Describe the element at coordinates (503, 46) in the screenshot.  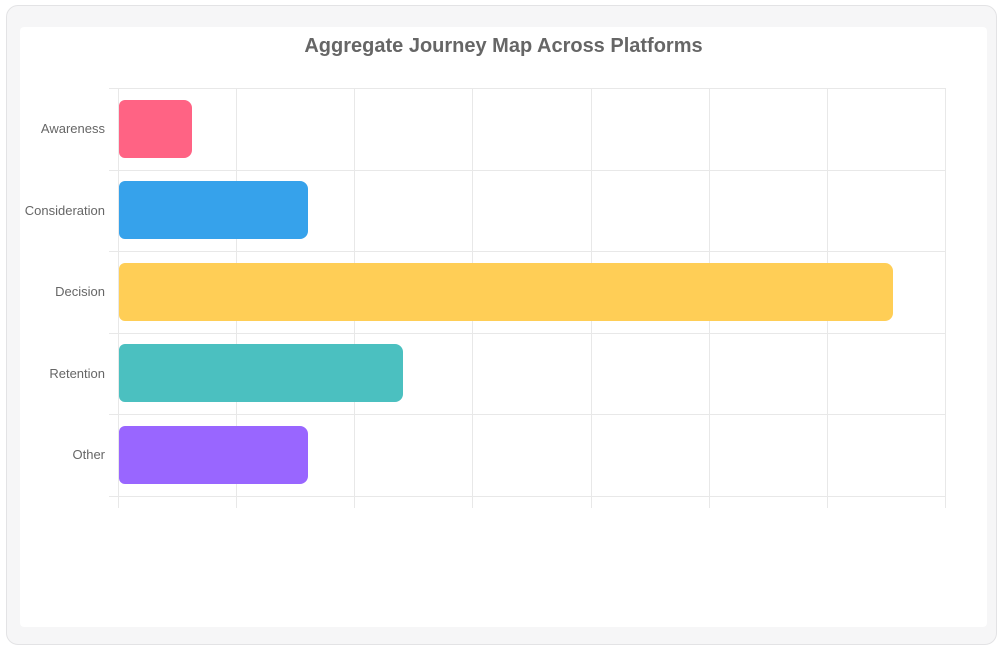
I see `chart-title: Aggregate Journey Map Across Platforms` at that location.